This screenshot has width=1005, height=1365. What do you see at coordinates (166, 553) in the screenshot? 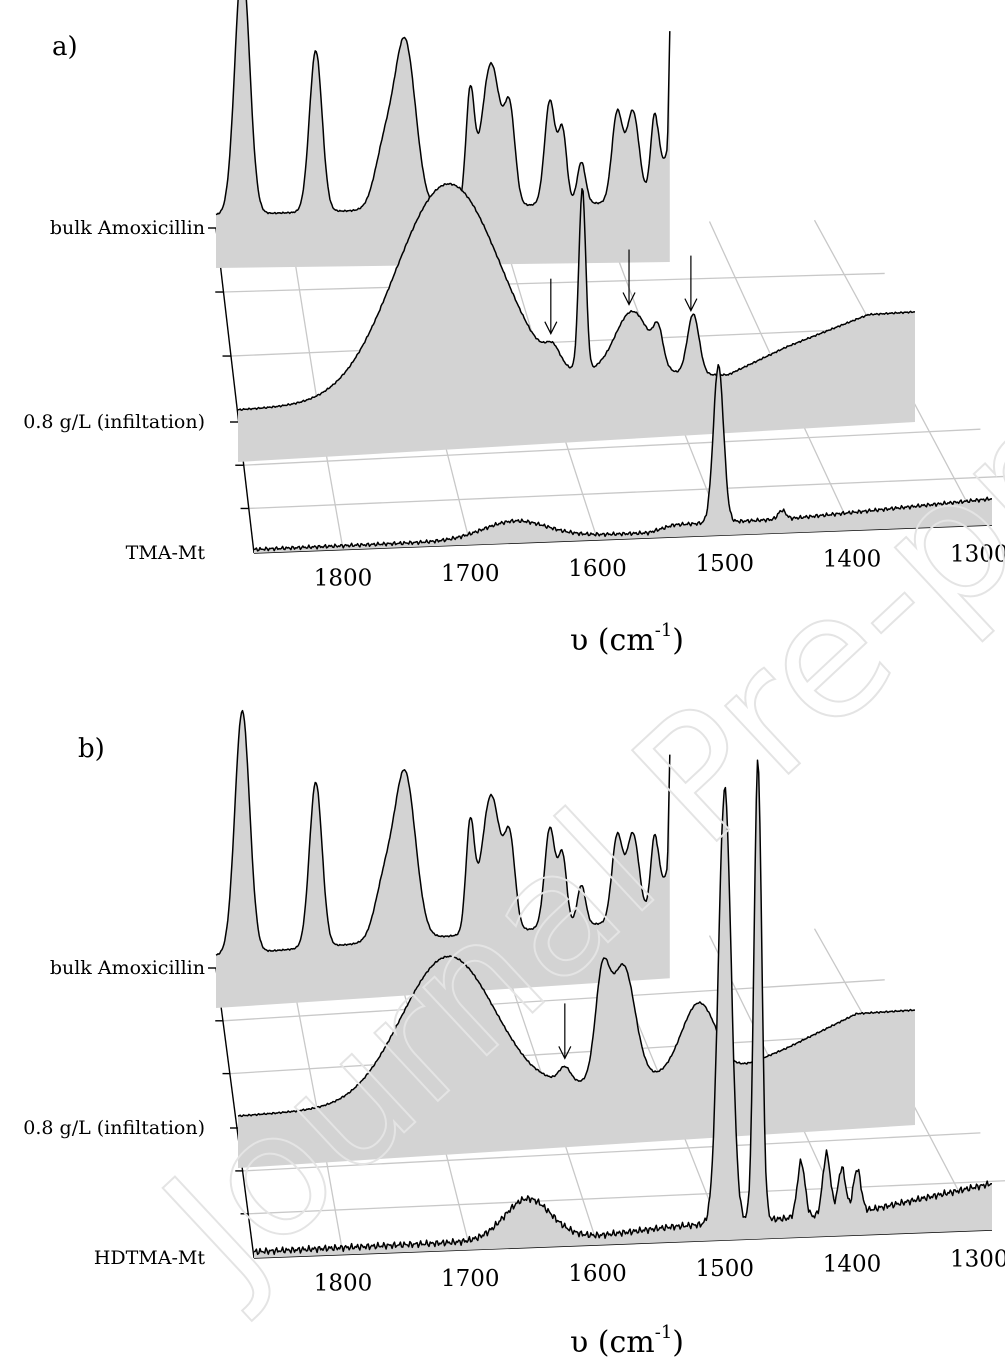
I see `series-label: TMA-Mt` at bounding box center [166, 553].